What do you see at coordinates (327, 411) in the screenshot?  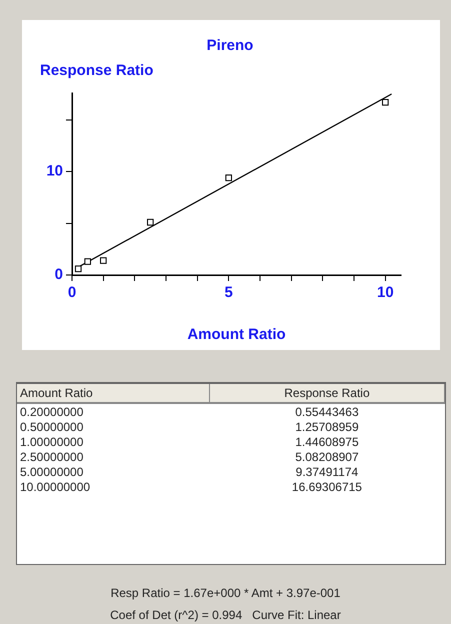 I see `data-label: 0.55443463` at bounding box center [327, 411].